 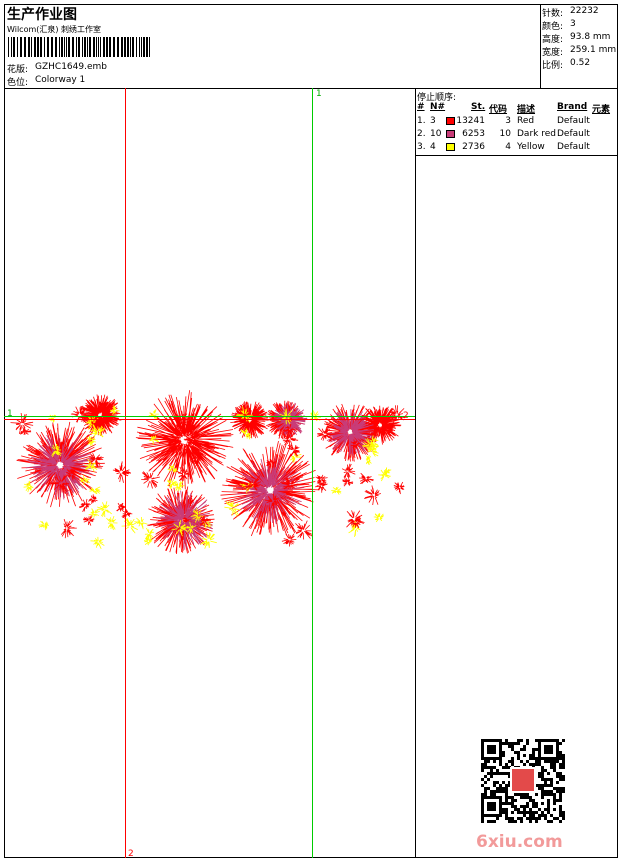 I want to click on colorway: Colorway 1, so click(x=60, y=80).